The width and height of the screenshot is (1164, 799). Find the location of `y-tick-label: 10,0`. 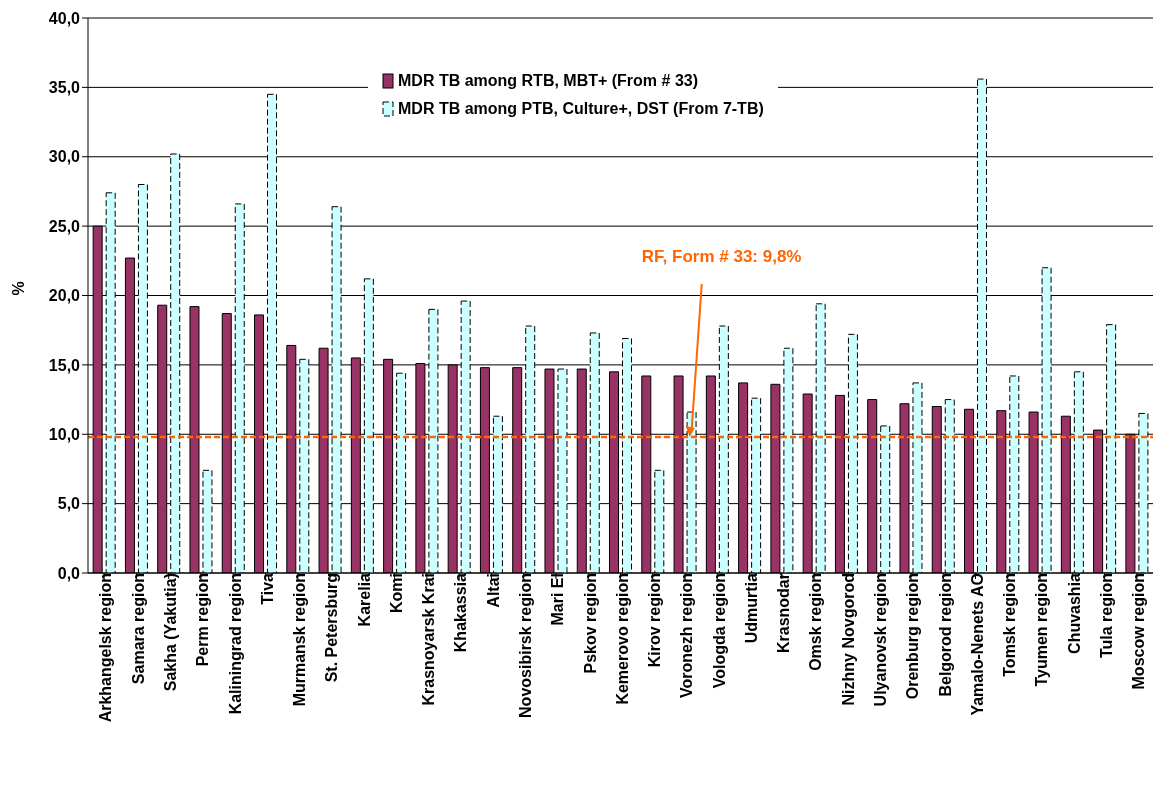

y-tick-label: 10,0 is located at coordinates (64, 434).